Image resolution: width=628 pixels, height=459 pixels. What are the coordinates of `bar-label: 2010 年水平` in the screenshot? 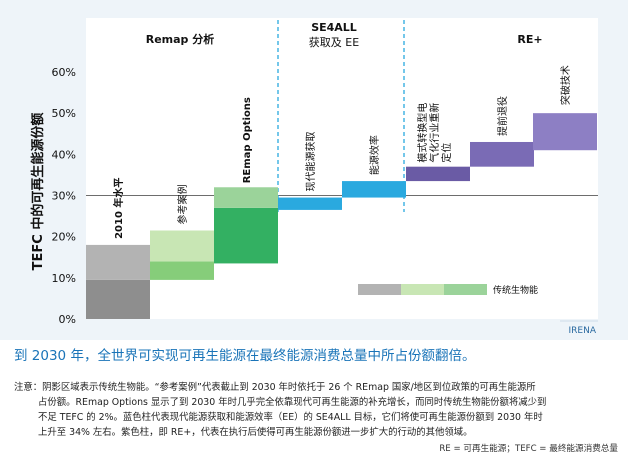 It's located at (118, 208).